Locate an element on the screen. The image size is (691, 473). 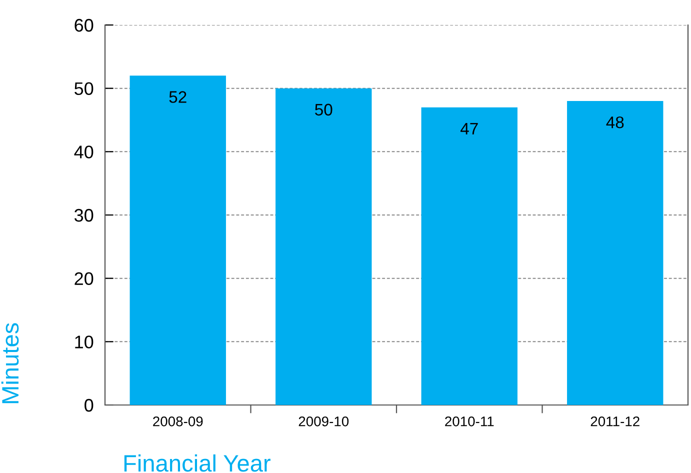
x-tick-label: 2010-11 is located at coordinates (469, 421).